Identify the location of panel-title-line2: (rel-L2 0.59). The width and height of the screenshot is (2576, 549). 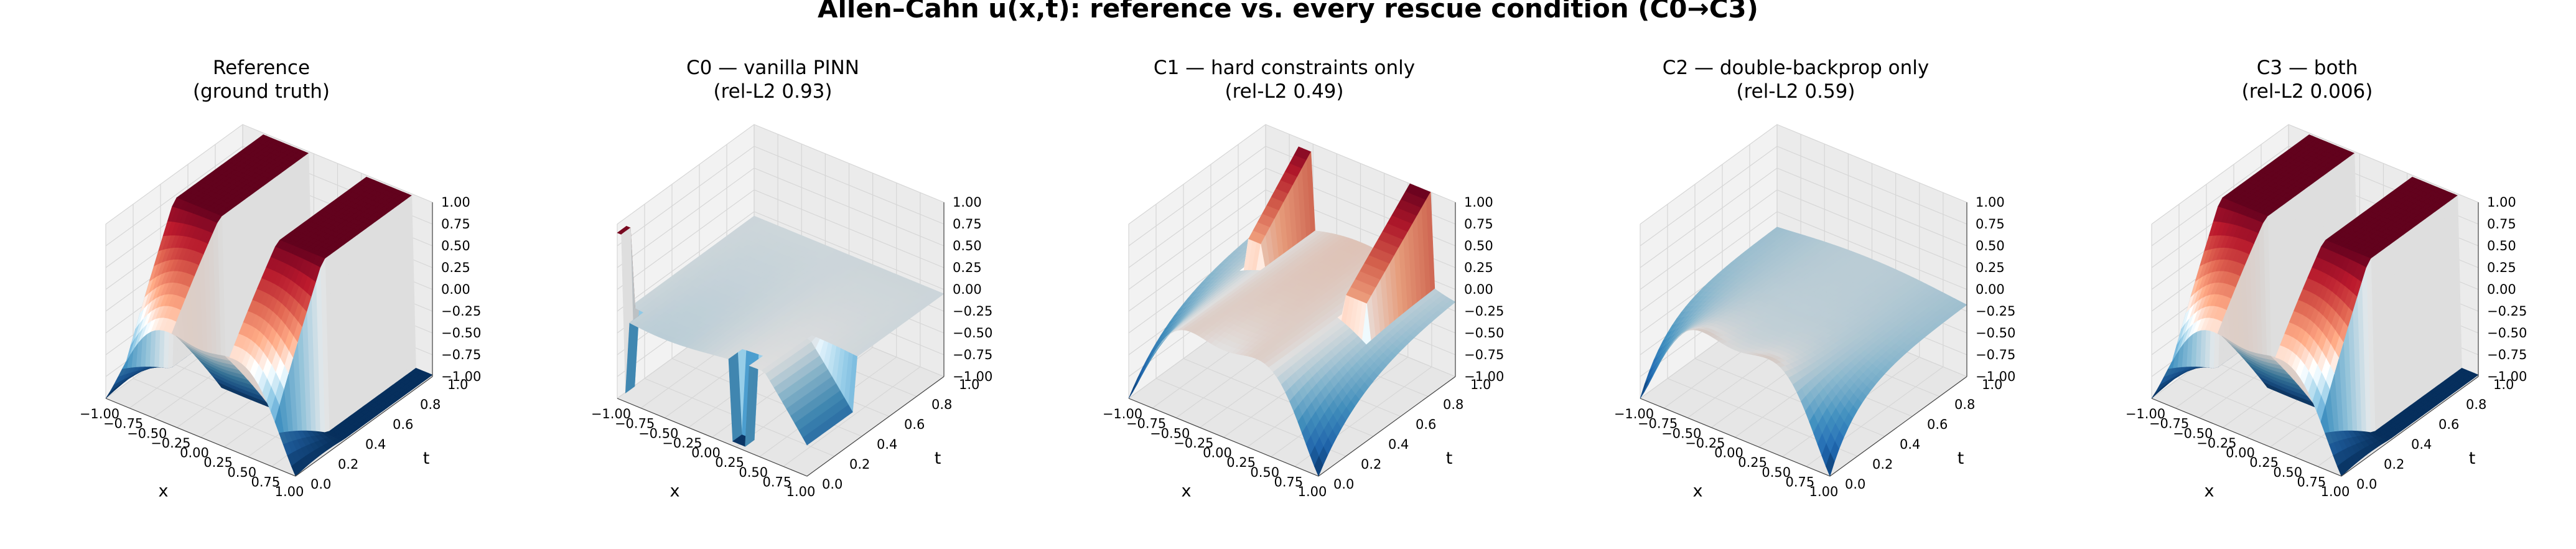
(1795, 91).